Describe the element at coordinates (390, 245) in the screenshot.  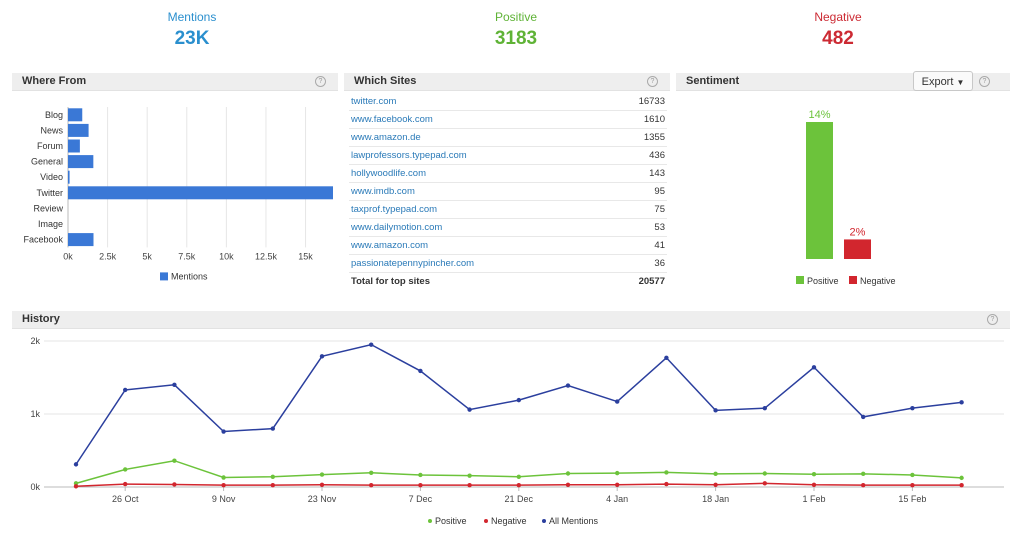
I see `site-link: www.amazon.com` at that location.